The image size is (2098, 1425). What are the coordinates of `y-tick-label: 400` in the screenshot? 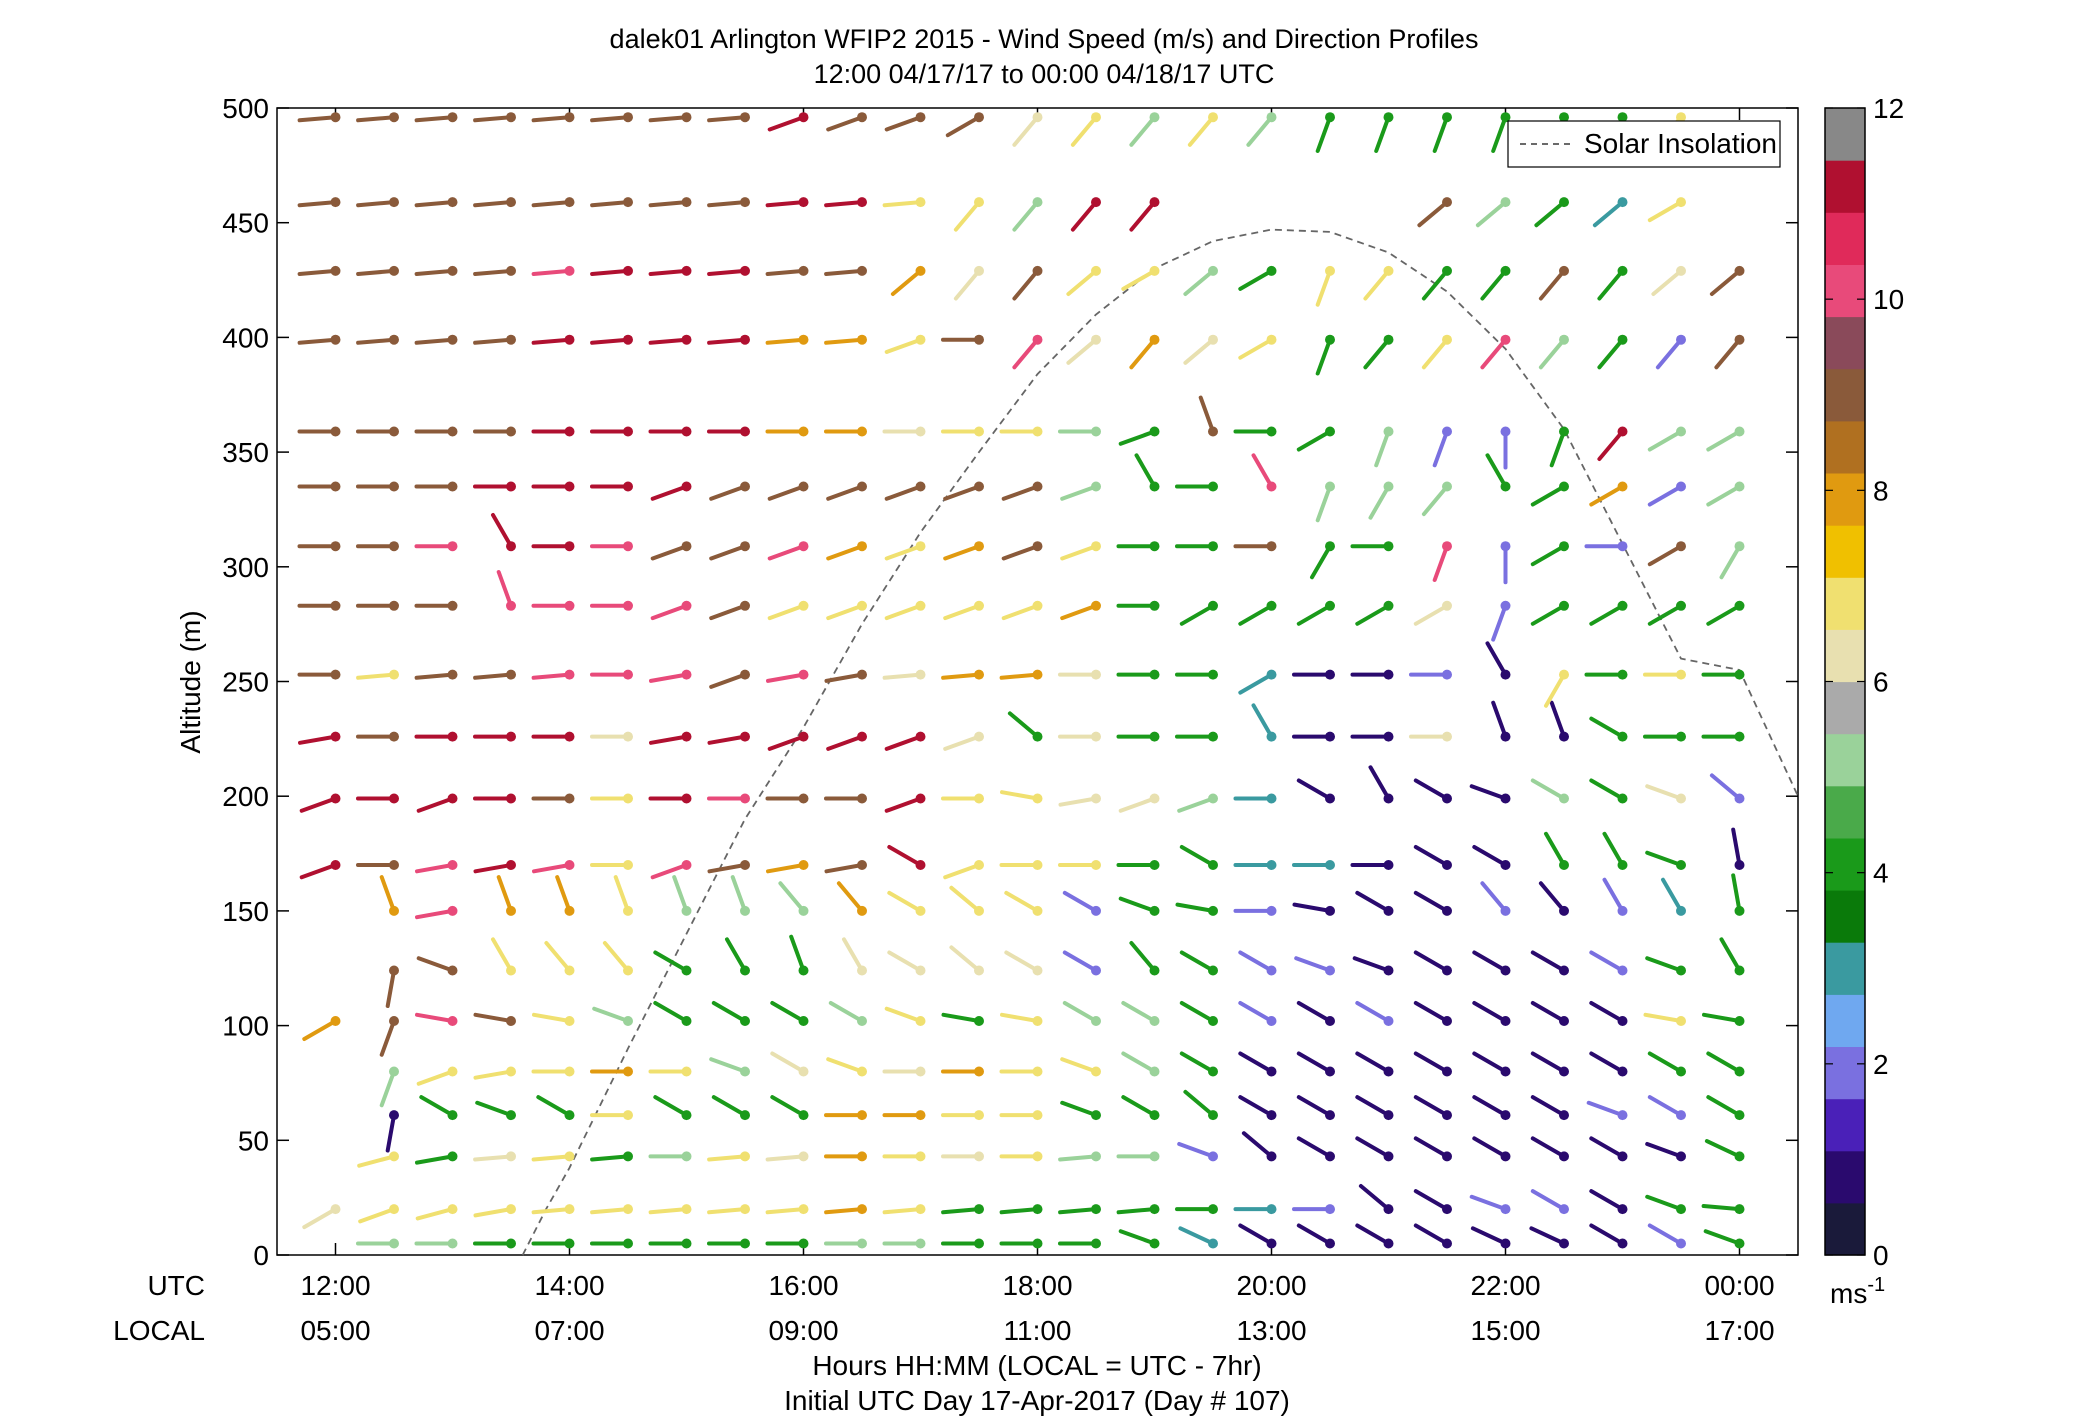 It's located at (245, 337).